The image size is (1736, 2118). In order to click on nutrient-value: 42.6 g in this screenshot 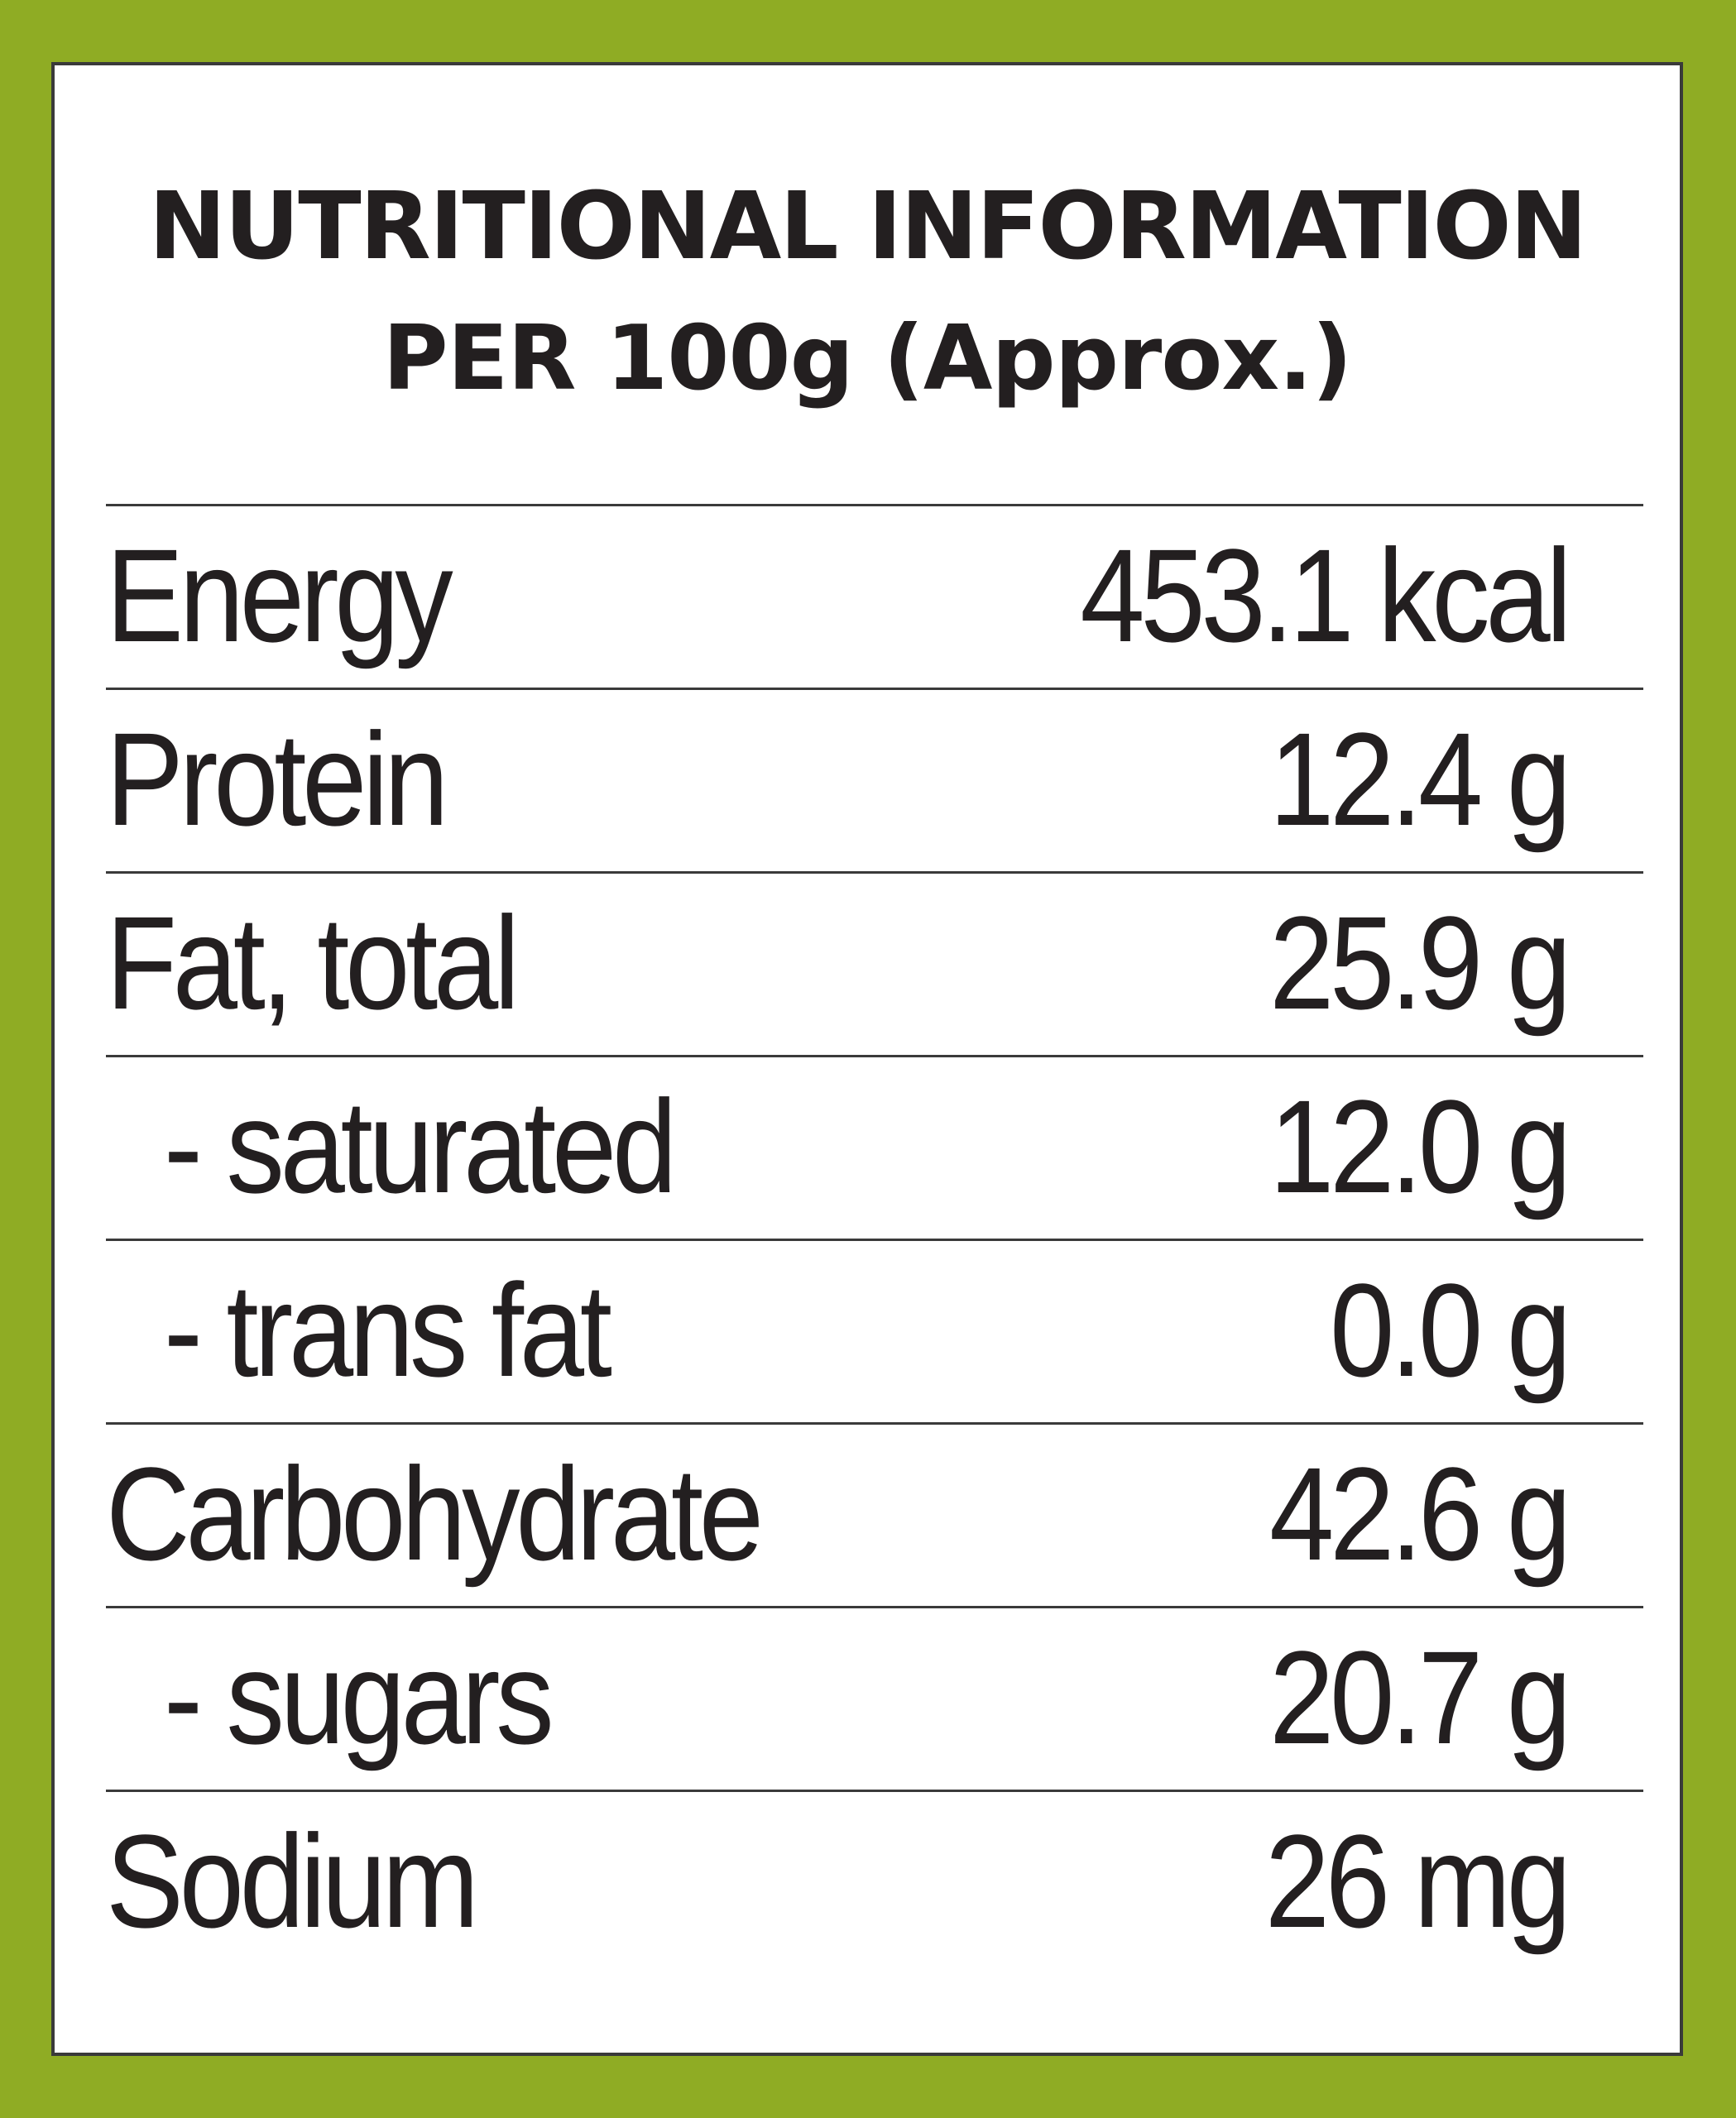, I will do `click(1420, 1514)`.